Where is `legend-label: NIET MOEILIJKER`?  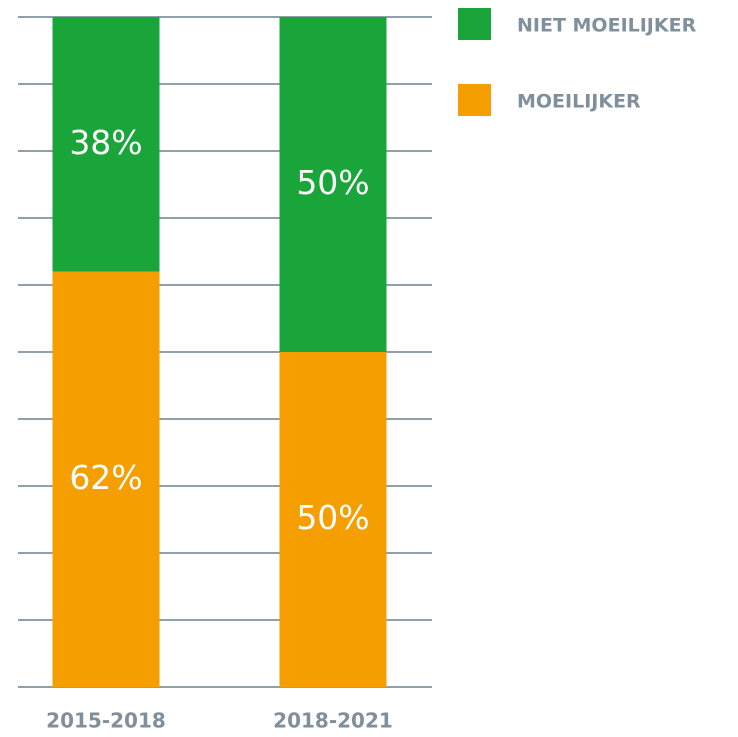
legend-label: NIET MOEILIJKER is located at coordinates (607, 26).